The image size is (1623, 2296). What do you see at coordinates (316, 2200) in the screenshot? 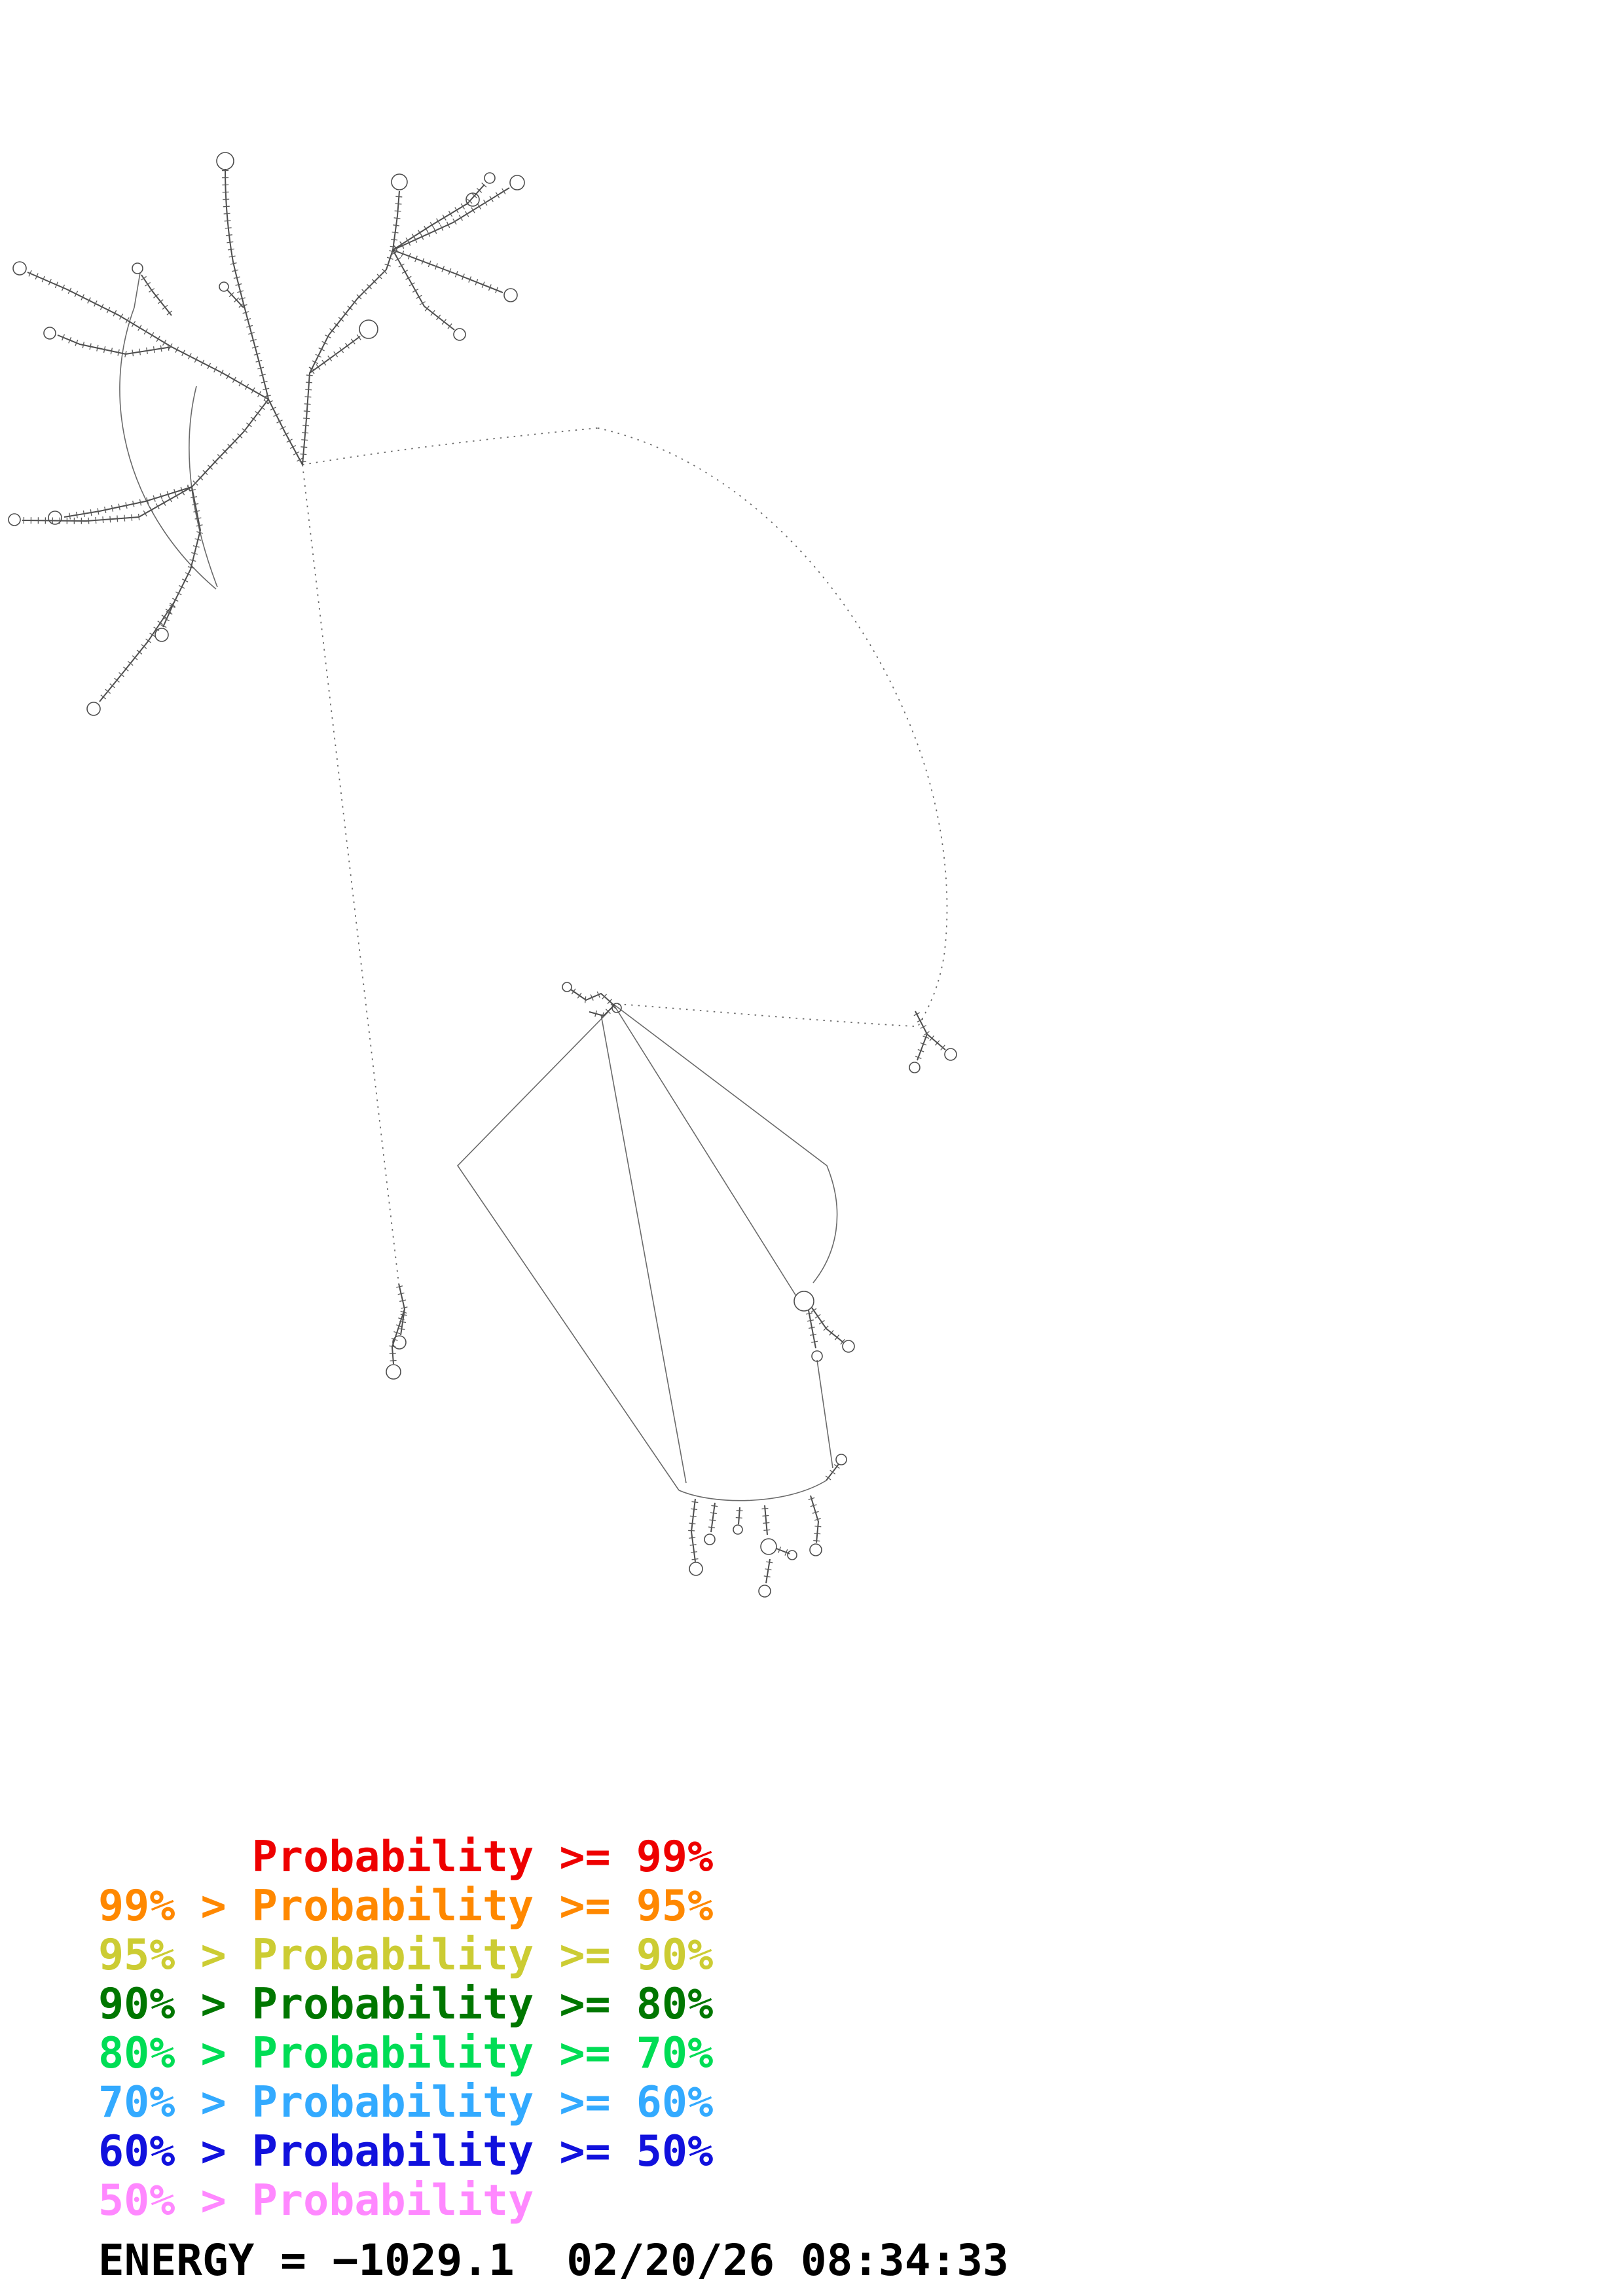
I see `legend-item: 50% > Probability` at bounding box center [316, 2200].